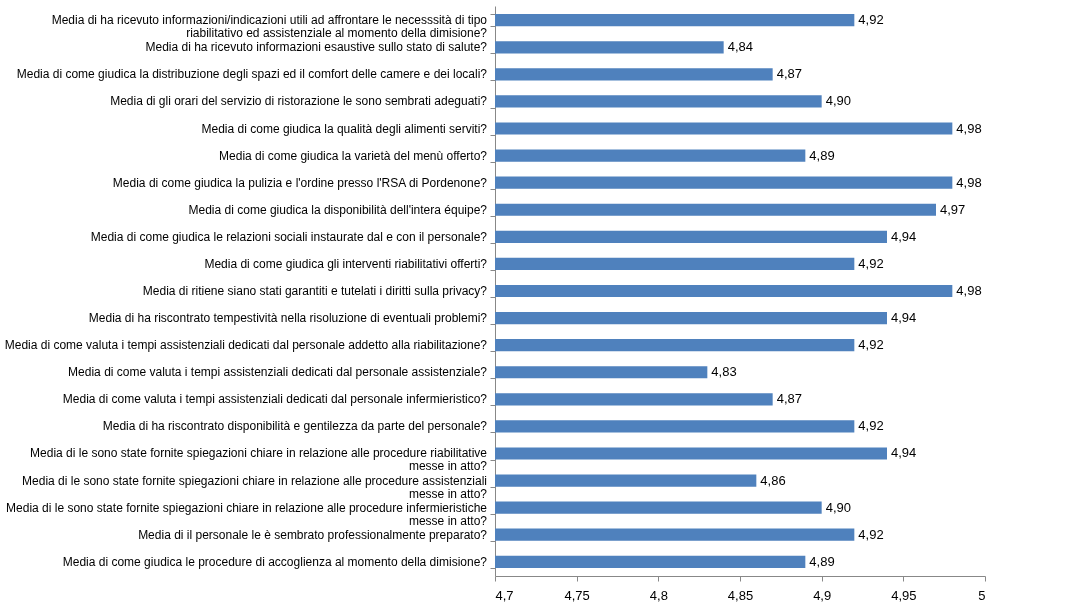 The image size is (1073, 616). Describe the element at coordinates (740, 595) in the screenshot. I see `x-tick-label: 4,85` at that location.